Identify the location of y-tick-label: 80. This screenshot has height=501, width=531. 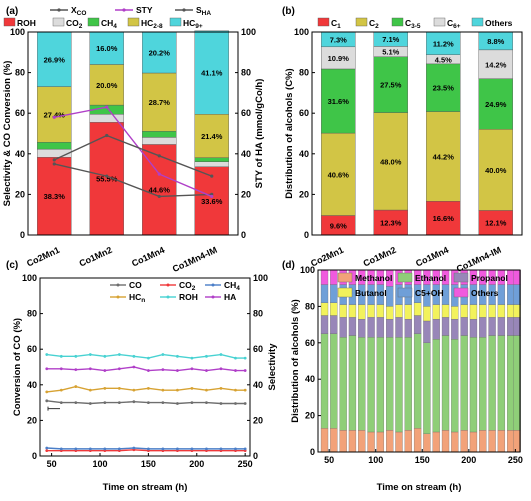
(310, 306).